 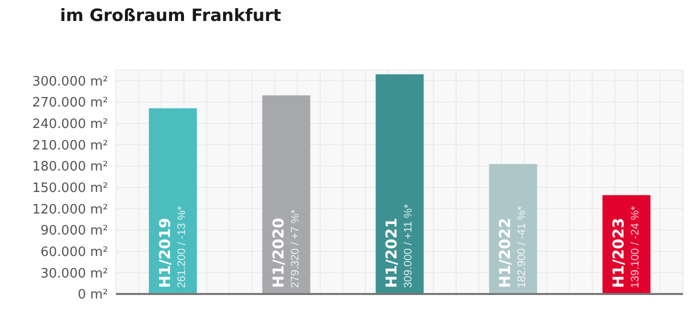 I want to click on y-tick-label: 0 m², so click(x=93, y=295).